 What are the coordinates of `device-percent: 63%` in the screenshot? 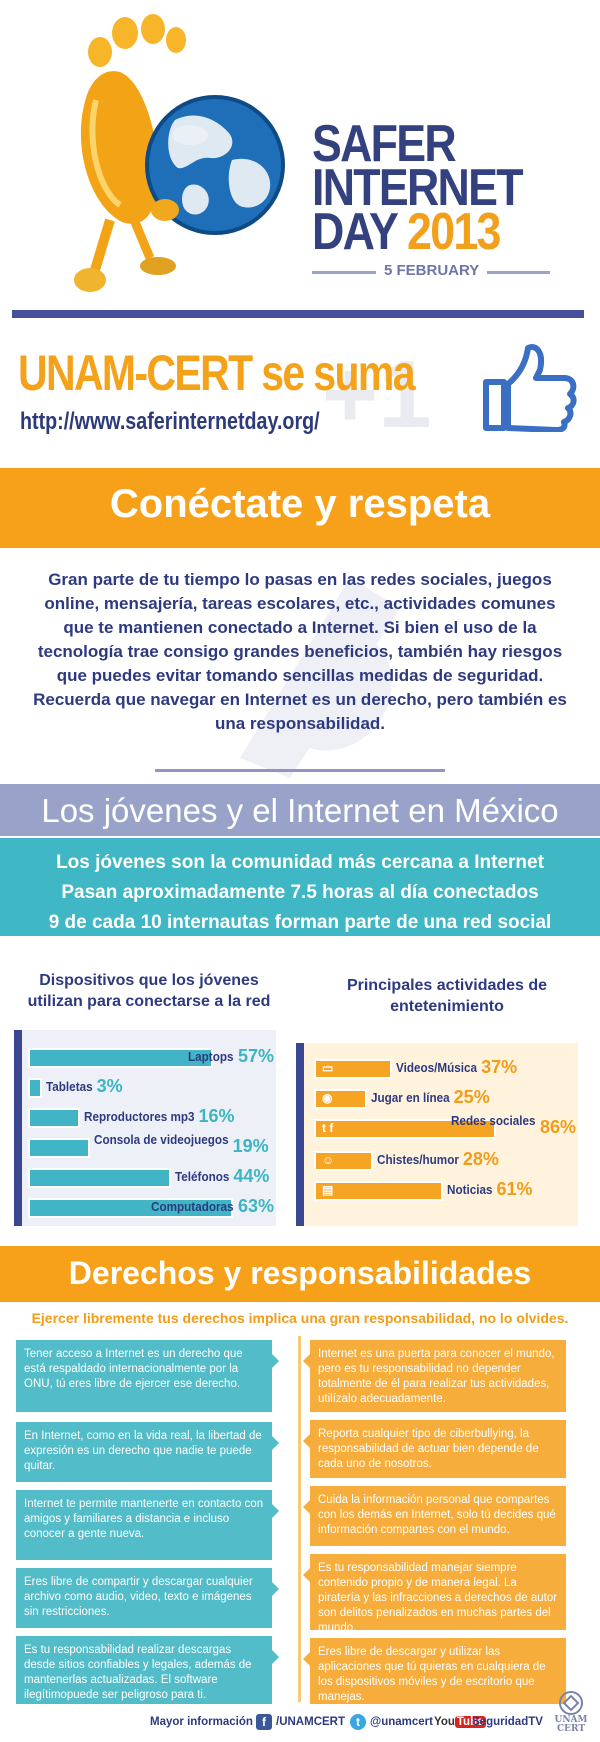 It's located at (255, 1206).